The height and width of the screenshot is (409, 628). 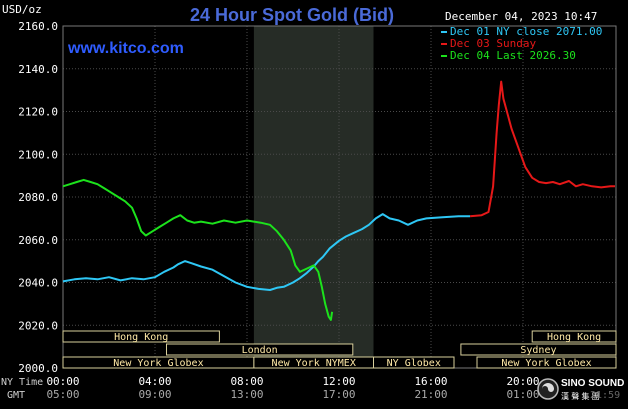 What do you see at coordinates (22, 382) in the screenshot?
I see `ny-time-row-label: NY Time` at bounding box center [22, 382].